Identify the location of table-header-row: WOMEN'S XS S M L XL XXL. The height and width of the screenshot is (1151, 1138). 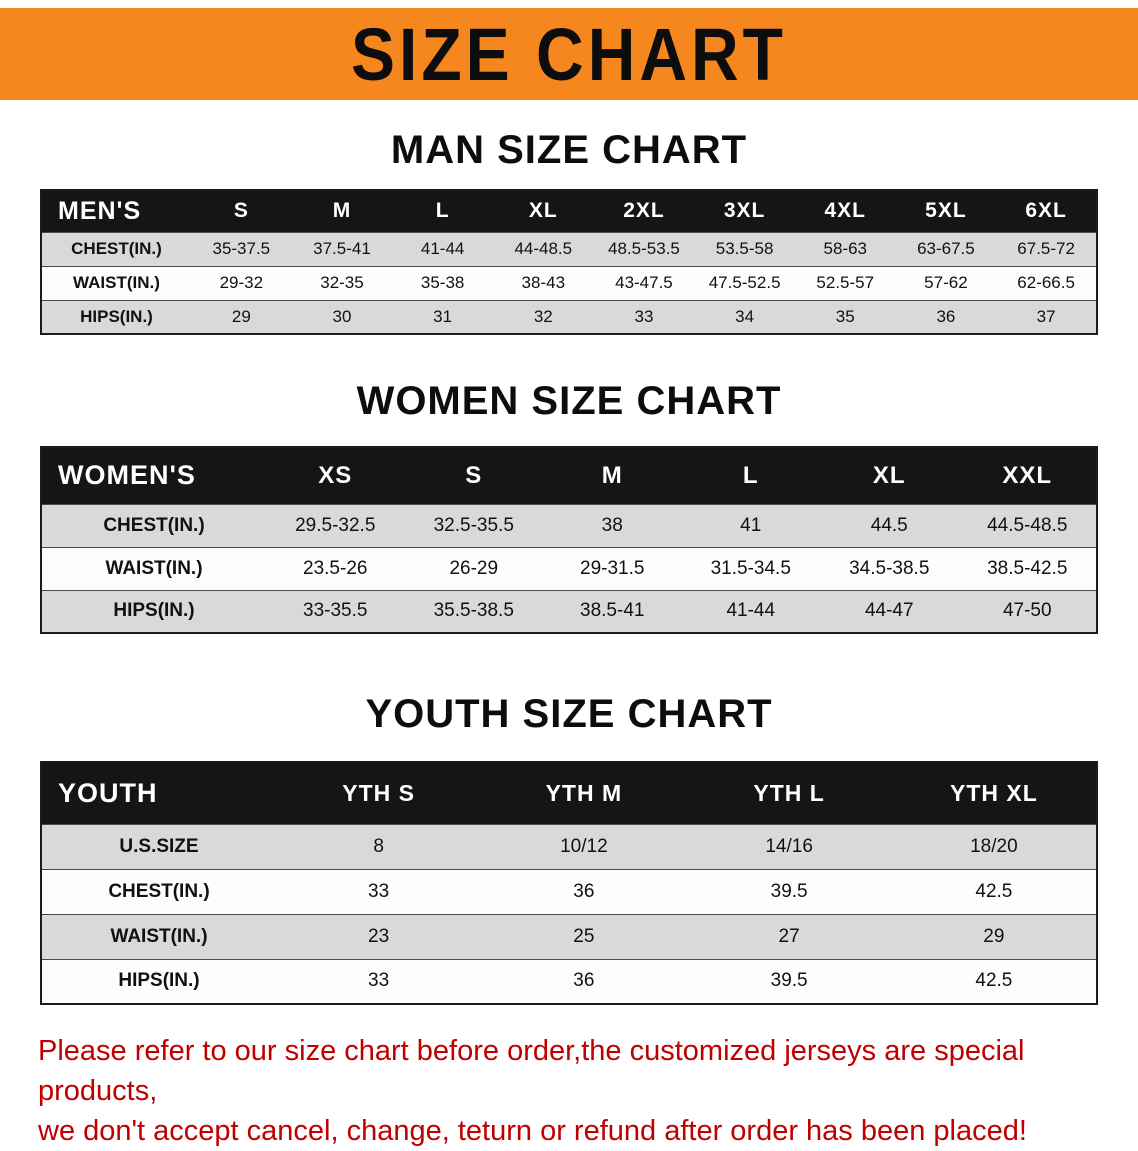
(569, 475).